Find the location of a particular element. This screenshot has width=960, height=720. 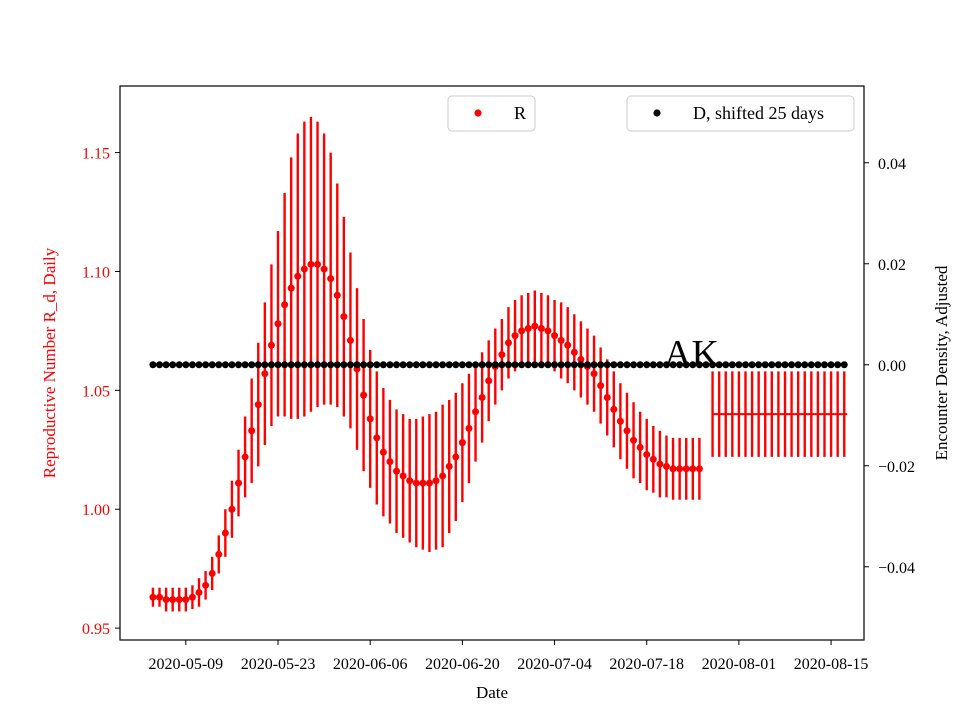

y-right-tick-label: 0.04 is located at coordinates (892, 164).